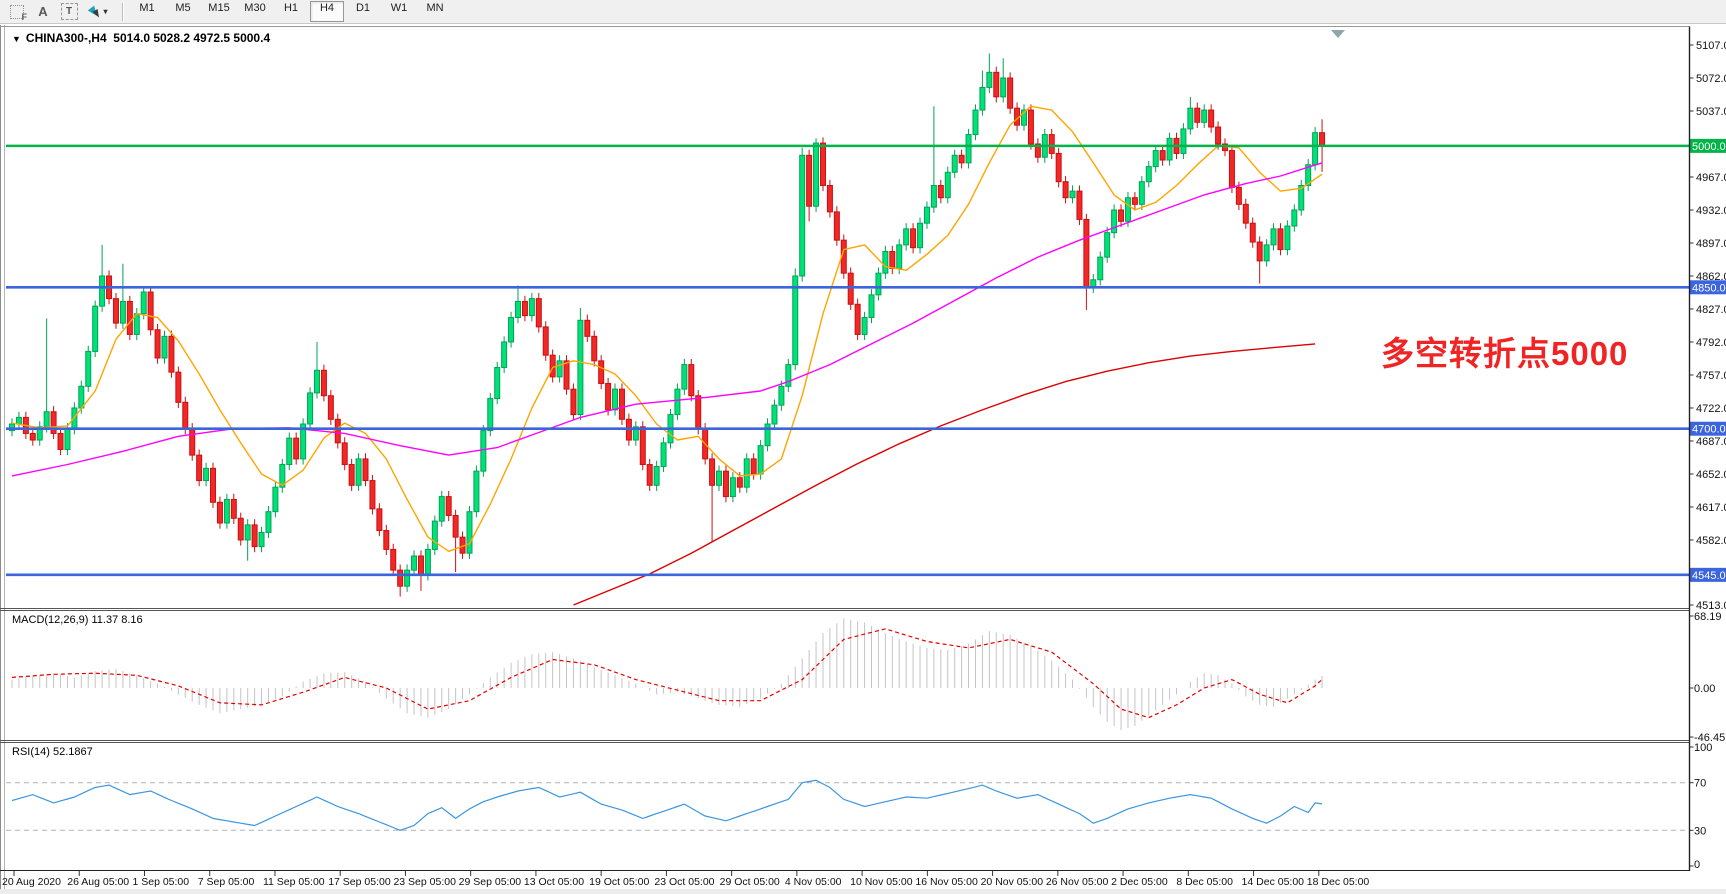 The width and height of the screenshot is (1726, 894). I want to click on svg-text: 17 Sep 05:00, so click(359, 882).